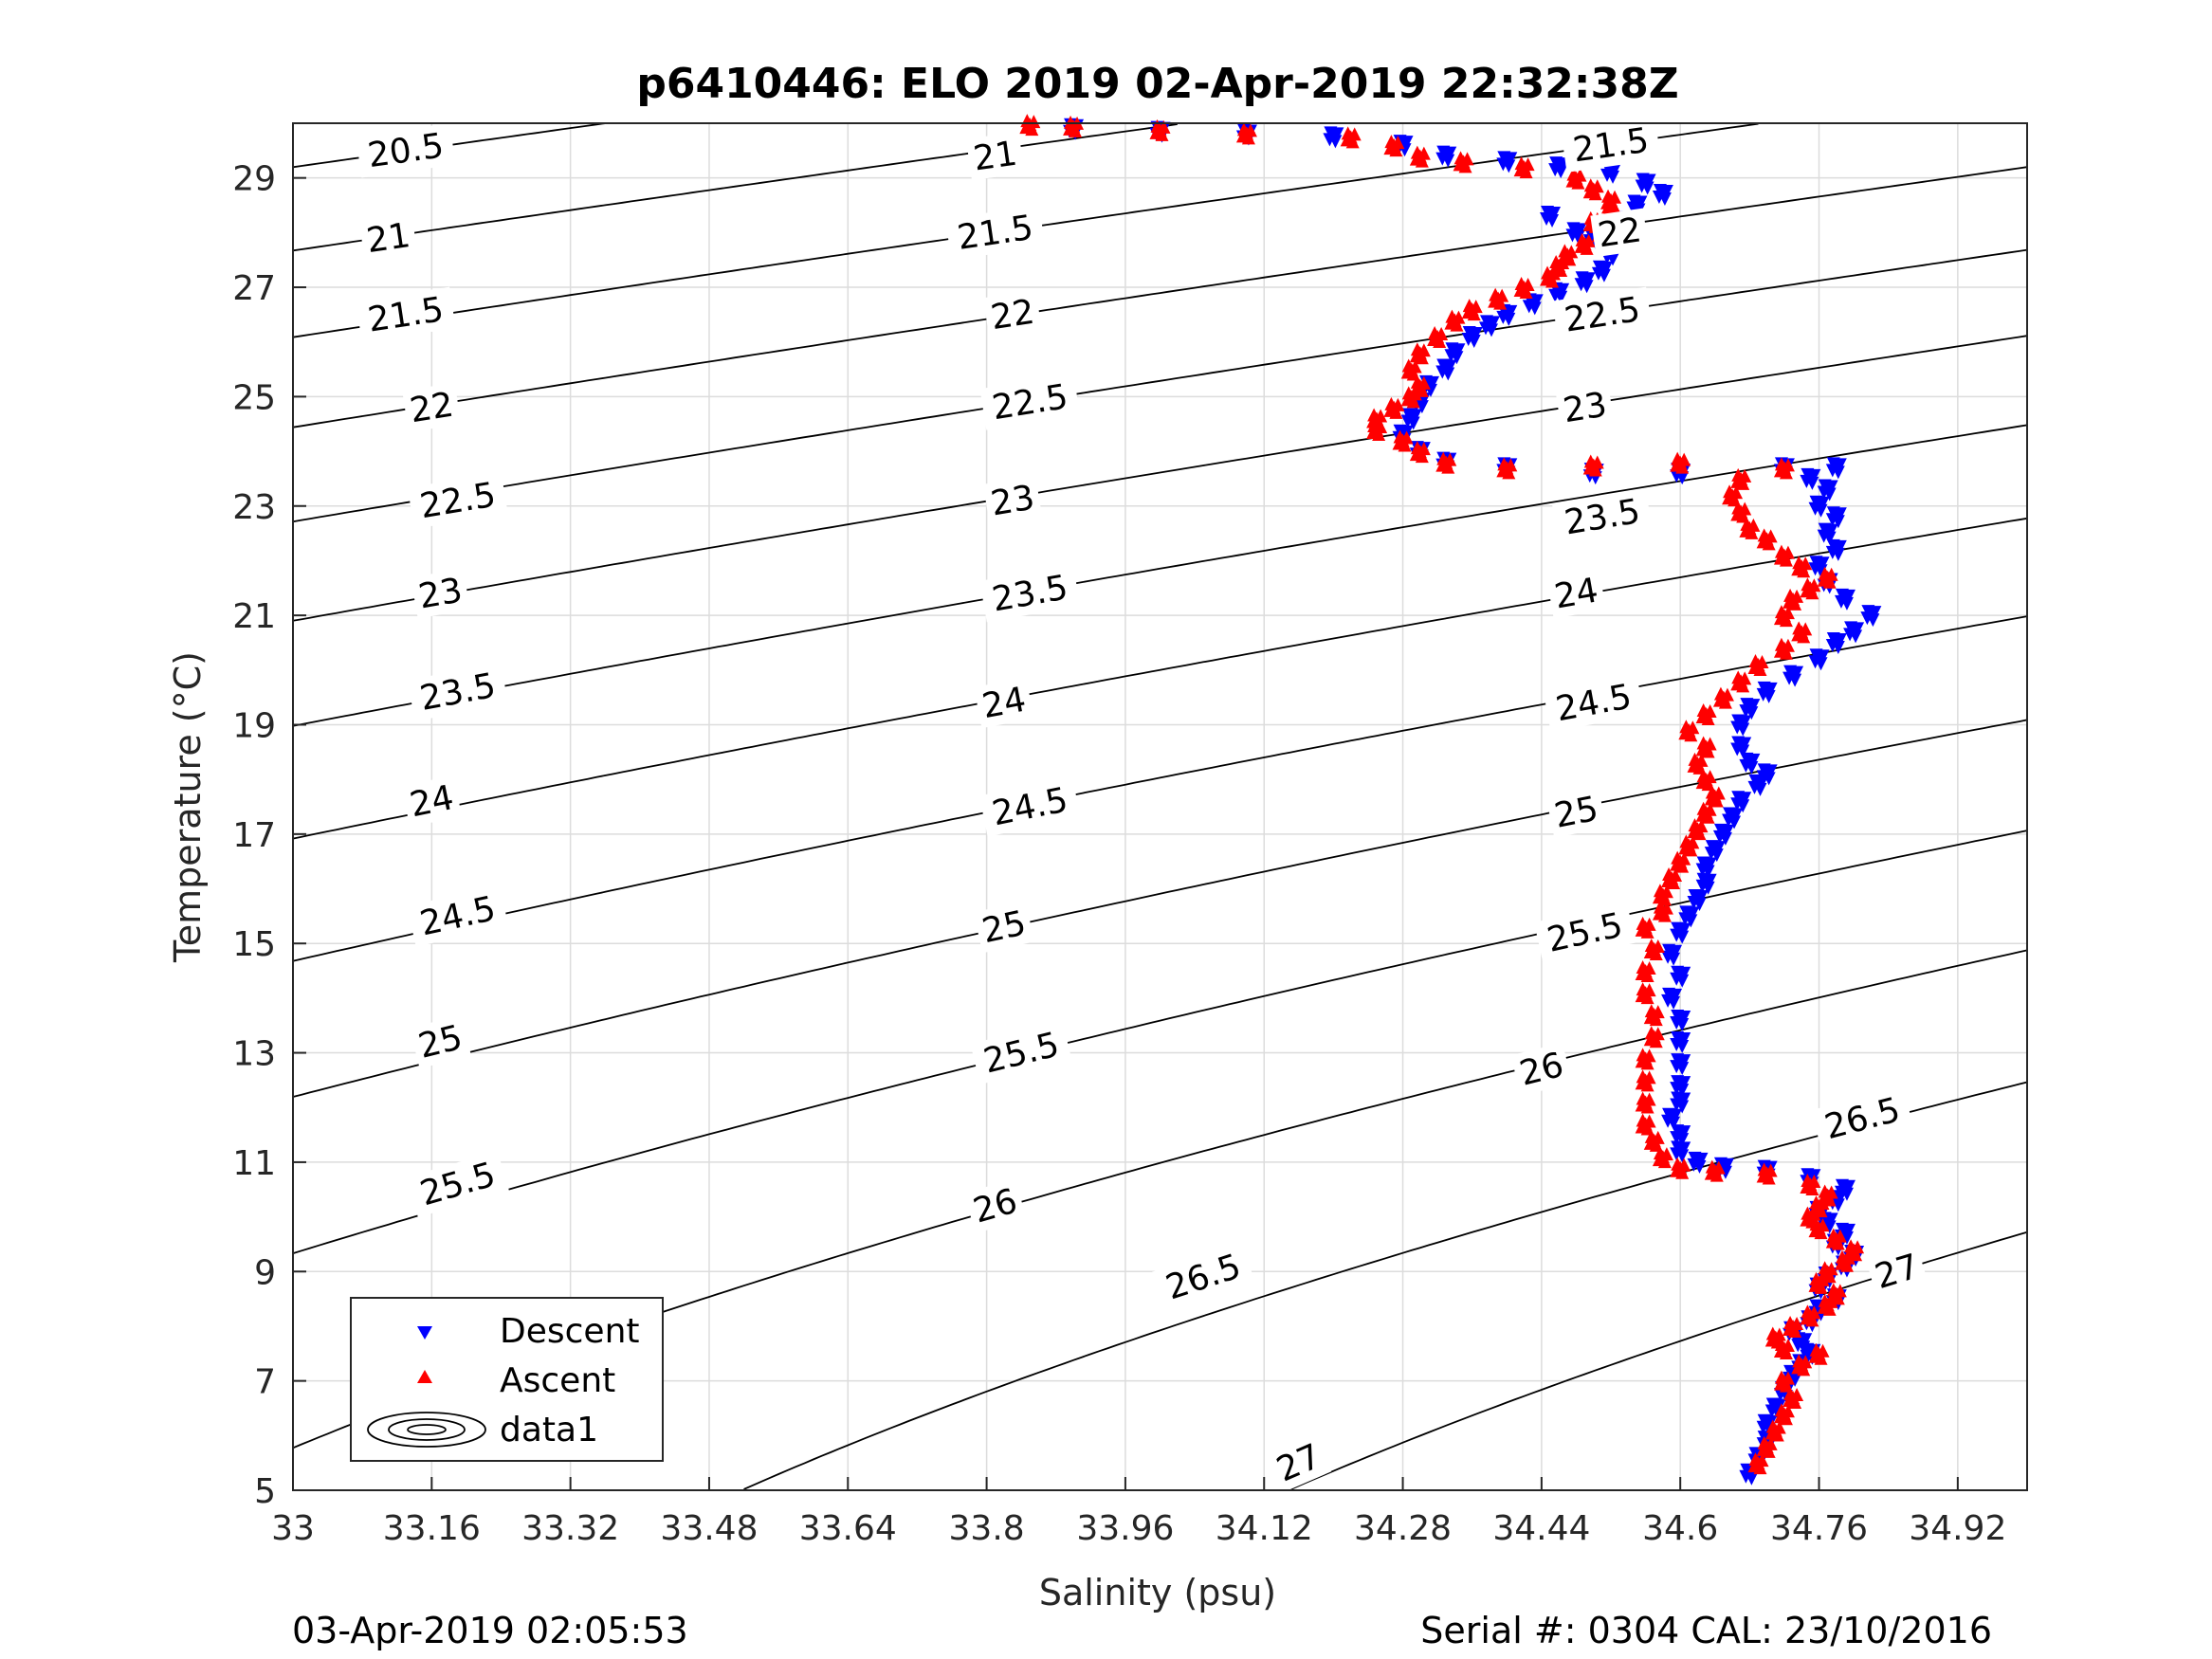  I want to click on contour-label: 23, so click(1012, 500).